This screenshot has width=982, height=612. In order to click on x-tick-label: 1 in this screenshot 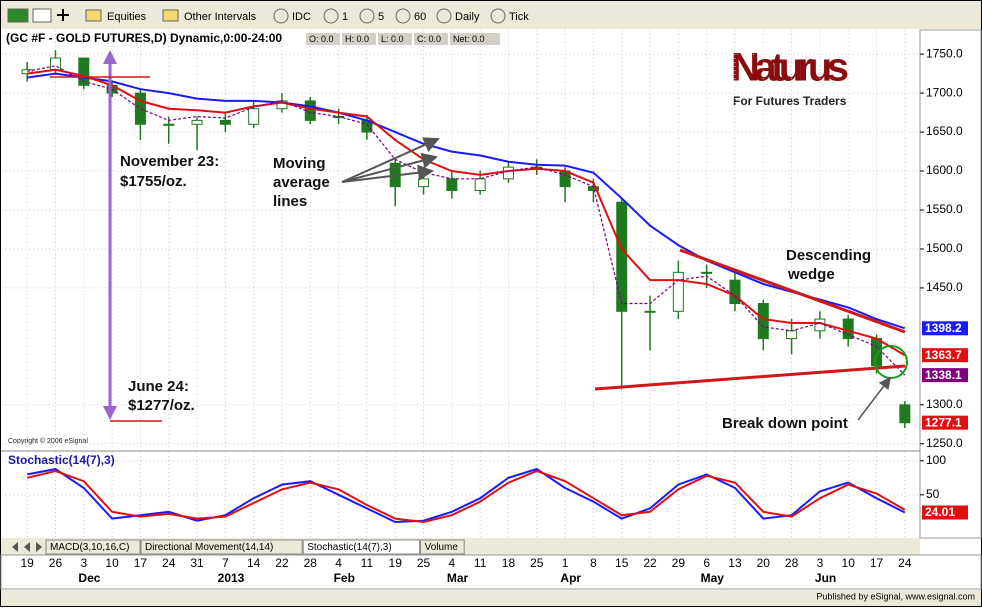, I will do `click(565, 563)`.